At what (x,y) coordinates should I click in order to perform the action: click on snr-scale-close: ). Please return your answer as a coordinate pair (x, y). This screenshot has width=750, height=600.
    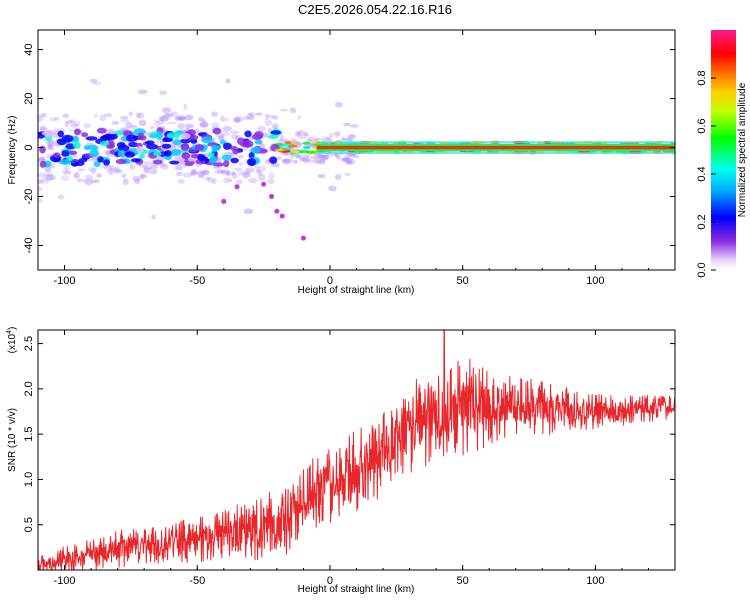
    Looking at the image, I should click on (12, 328).